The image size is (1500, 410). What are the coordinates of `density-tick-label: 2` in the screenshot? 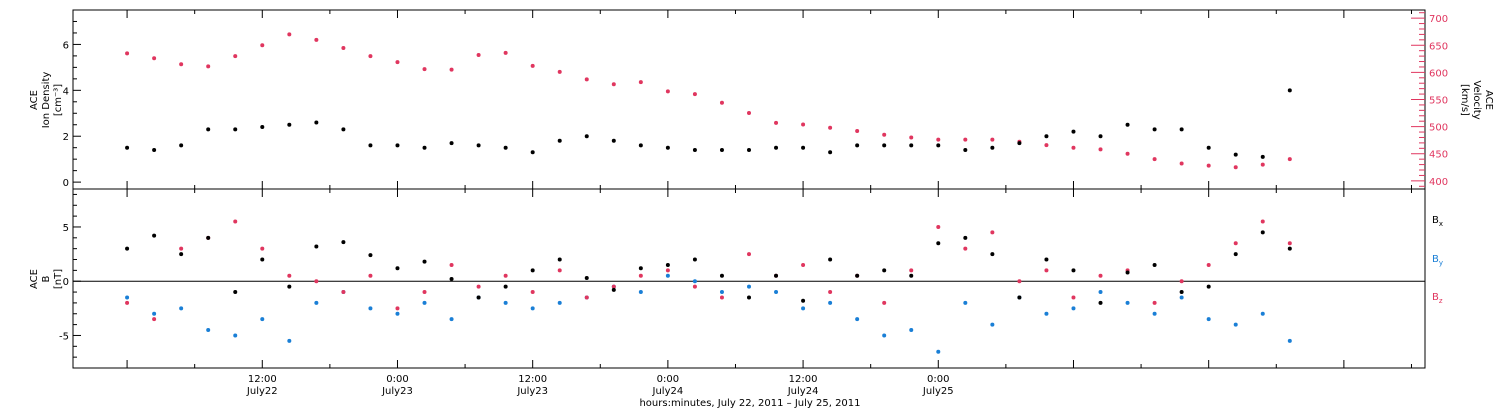 It's located at (66, 137).